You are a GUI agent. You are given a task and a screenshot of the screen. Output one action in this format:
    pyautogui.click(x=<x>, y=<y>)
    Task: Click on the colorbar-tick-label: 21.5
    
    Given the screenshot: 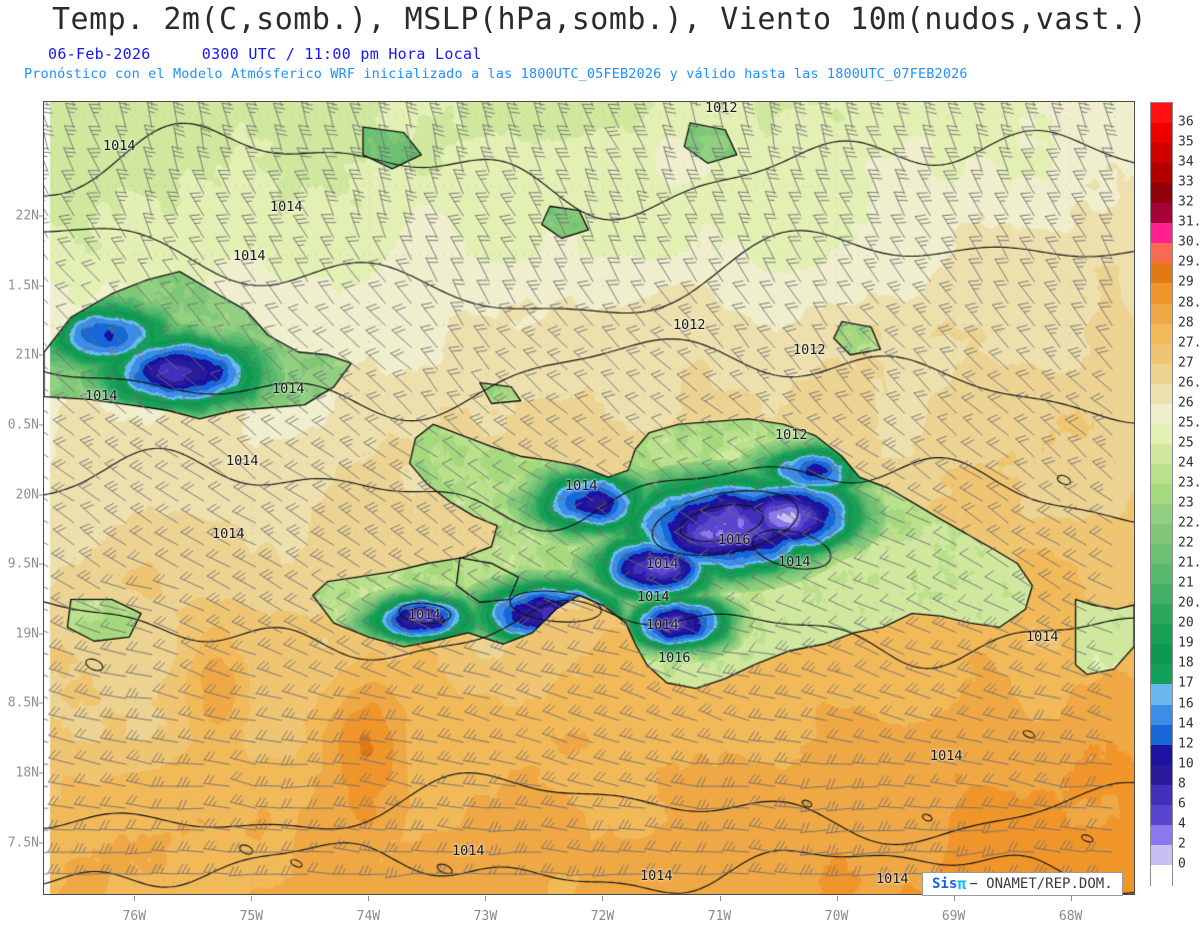 What is the action you would take?
    pyautogui.click(x=1189, y=563)
    